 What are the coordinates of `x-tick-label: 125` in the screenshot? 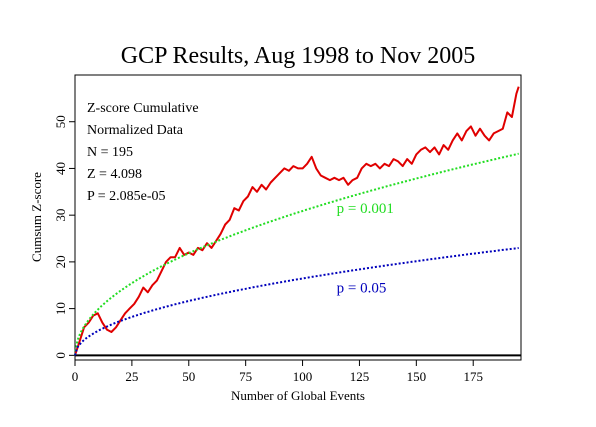 It's located at (360, 376).